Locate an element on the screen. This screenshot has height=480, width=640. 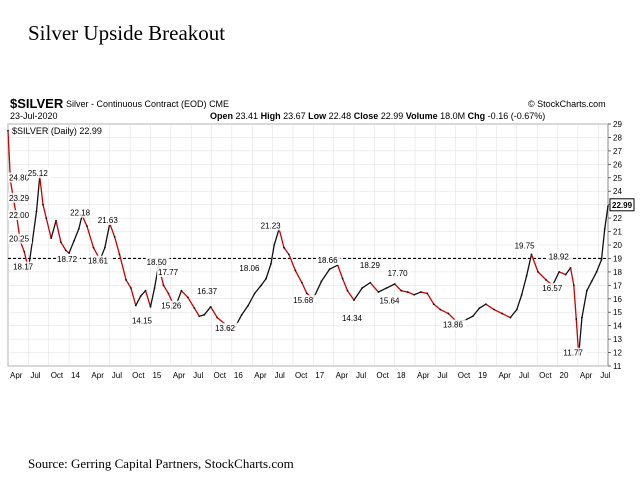
price-callout: 25.12 is located at coordinates (38, 173).